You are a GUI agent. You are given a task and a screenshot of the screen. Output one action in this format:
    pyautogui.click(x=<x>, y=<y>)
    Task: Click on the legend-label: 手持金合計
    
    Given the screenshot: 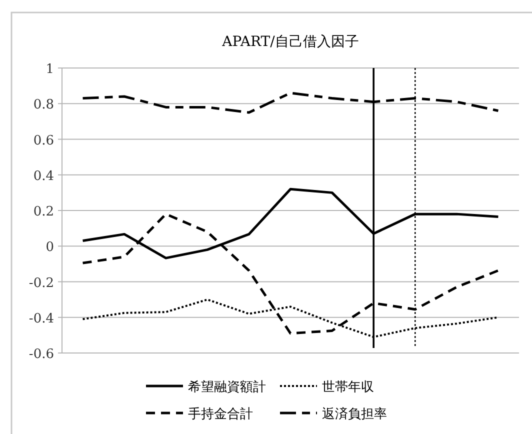 What is the action you would take?
    pyautogui.click(x=220, y=414)
    